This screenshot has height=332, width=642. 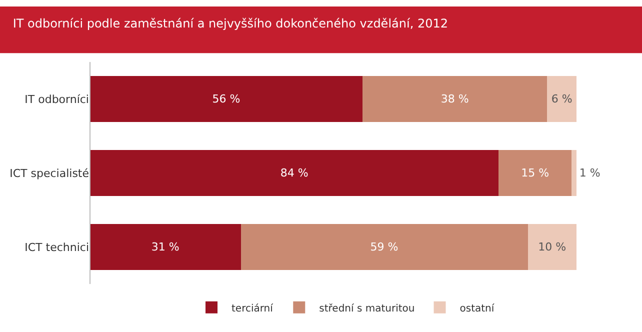 I want to click on legend-label: ostatní, so click(x=478, y=308).